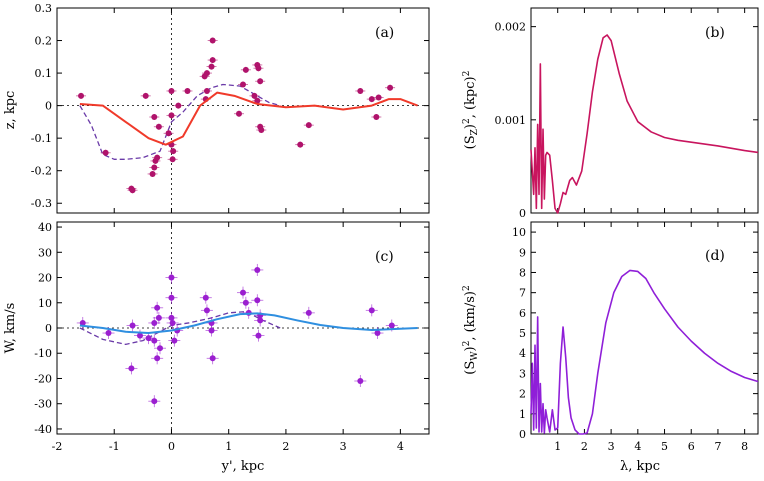 The image size is (764, 481). I want to click on panel-a-ytick-label: 0.2, so click(44, 41).